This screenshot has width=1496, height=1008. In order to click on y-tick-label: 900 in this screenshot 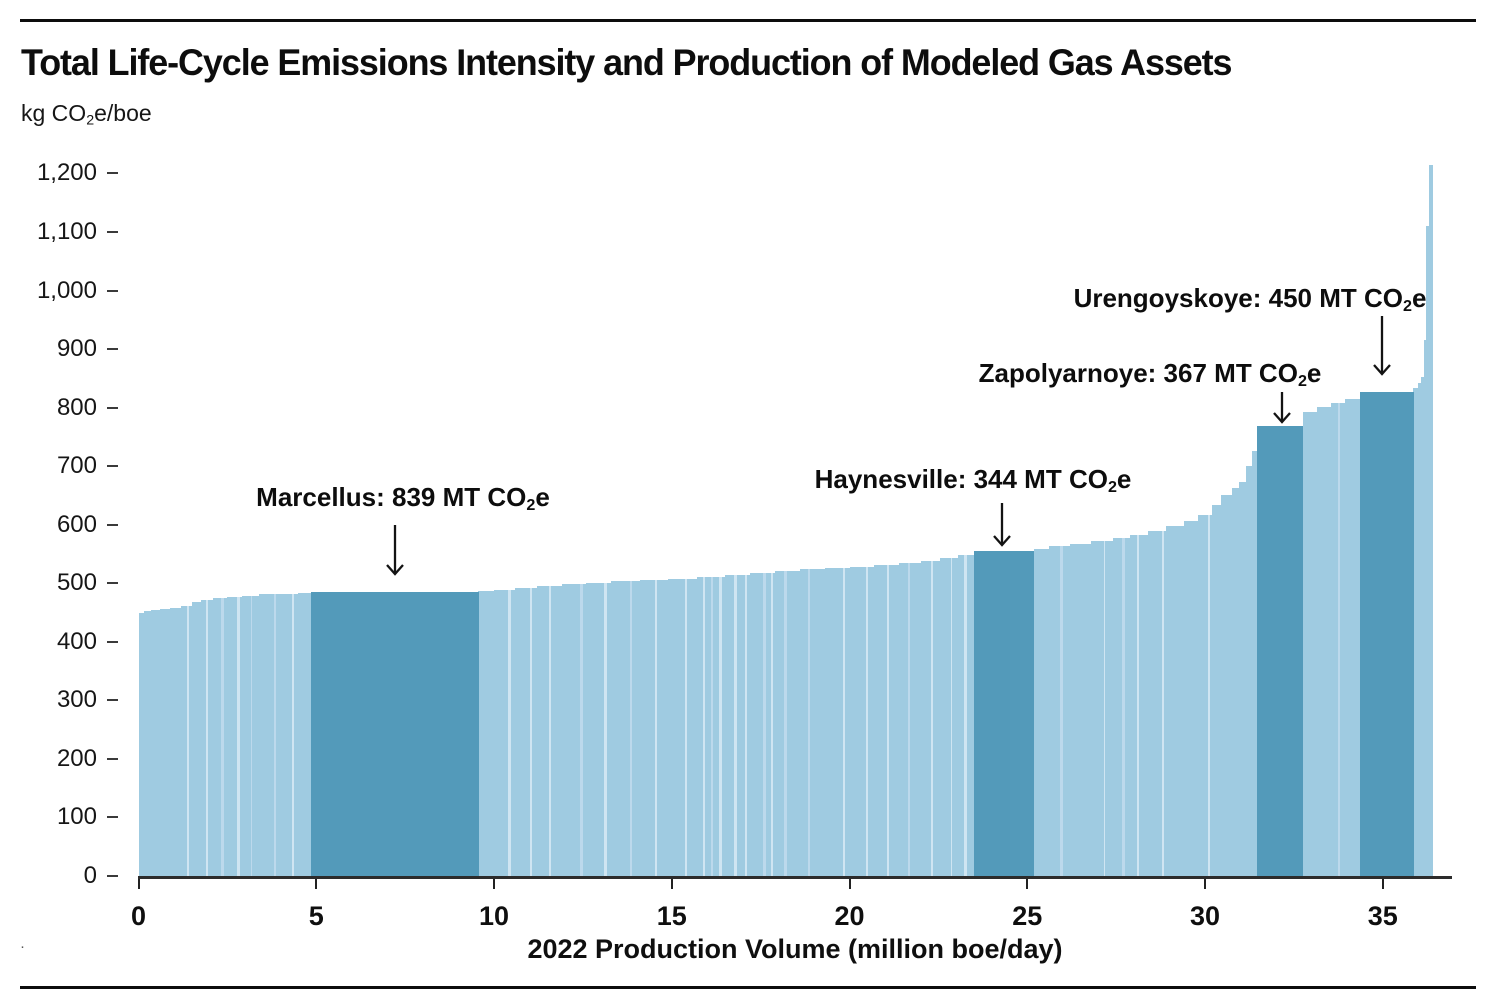, I will do `click(76, 349)`.